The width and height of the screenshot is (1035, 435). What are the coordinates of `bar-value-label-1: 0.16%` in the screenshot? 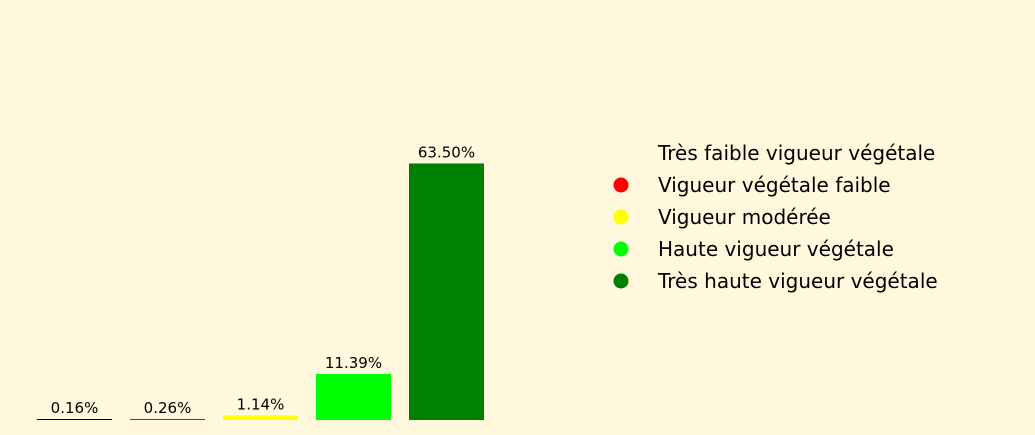 It's located at (75, 408).